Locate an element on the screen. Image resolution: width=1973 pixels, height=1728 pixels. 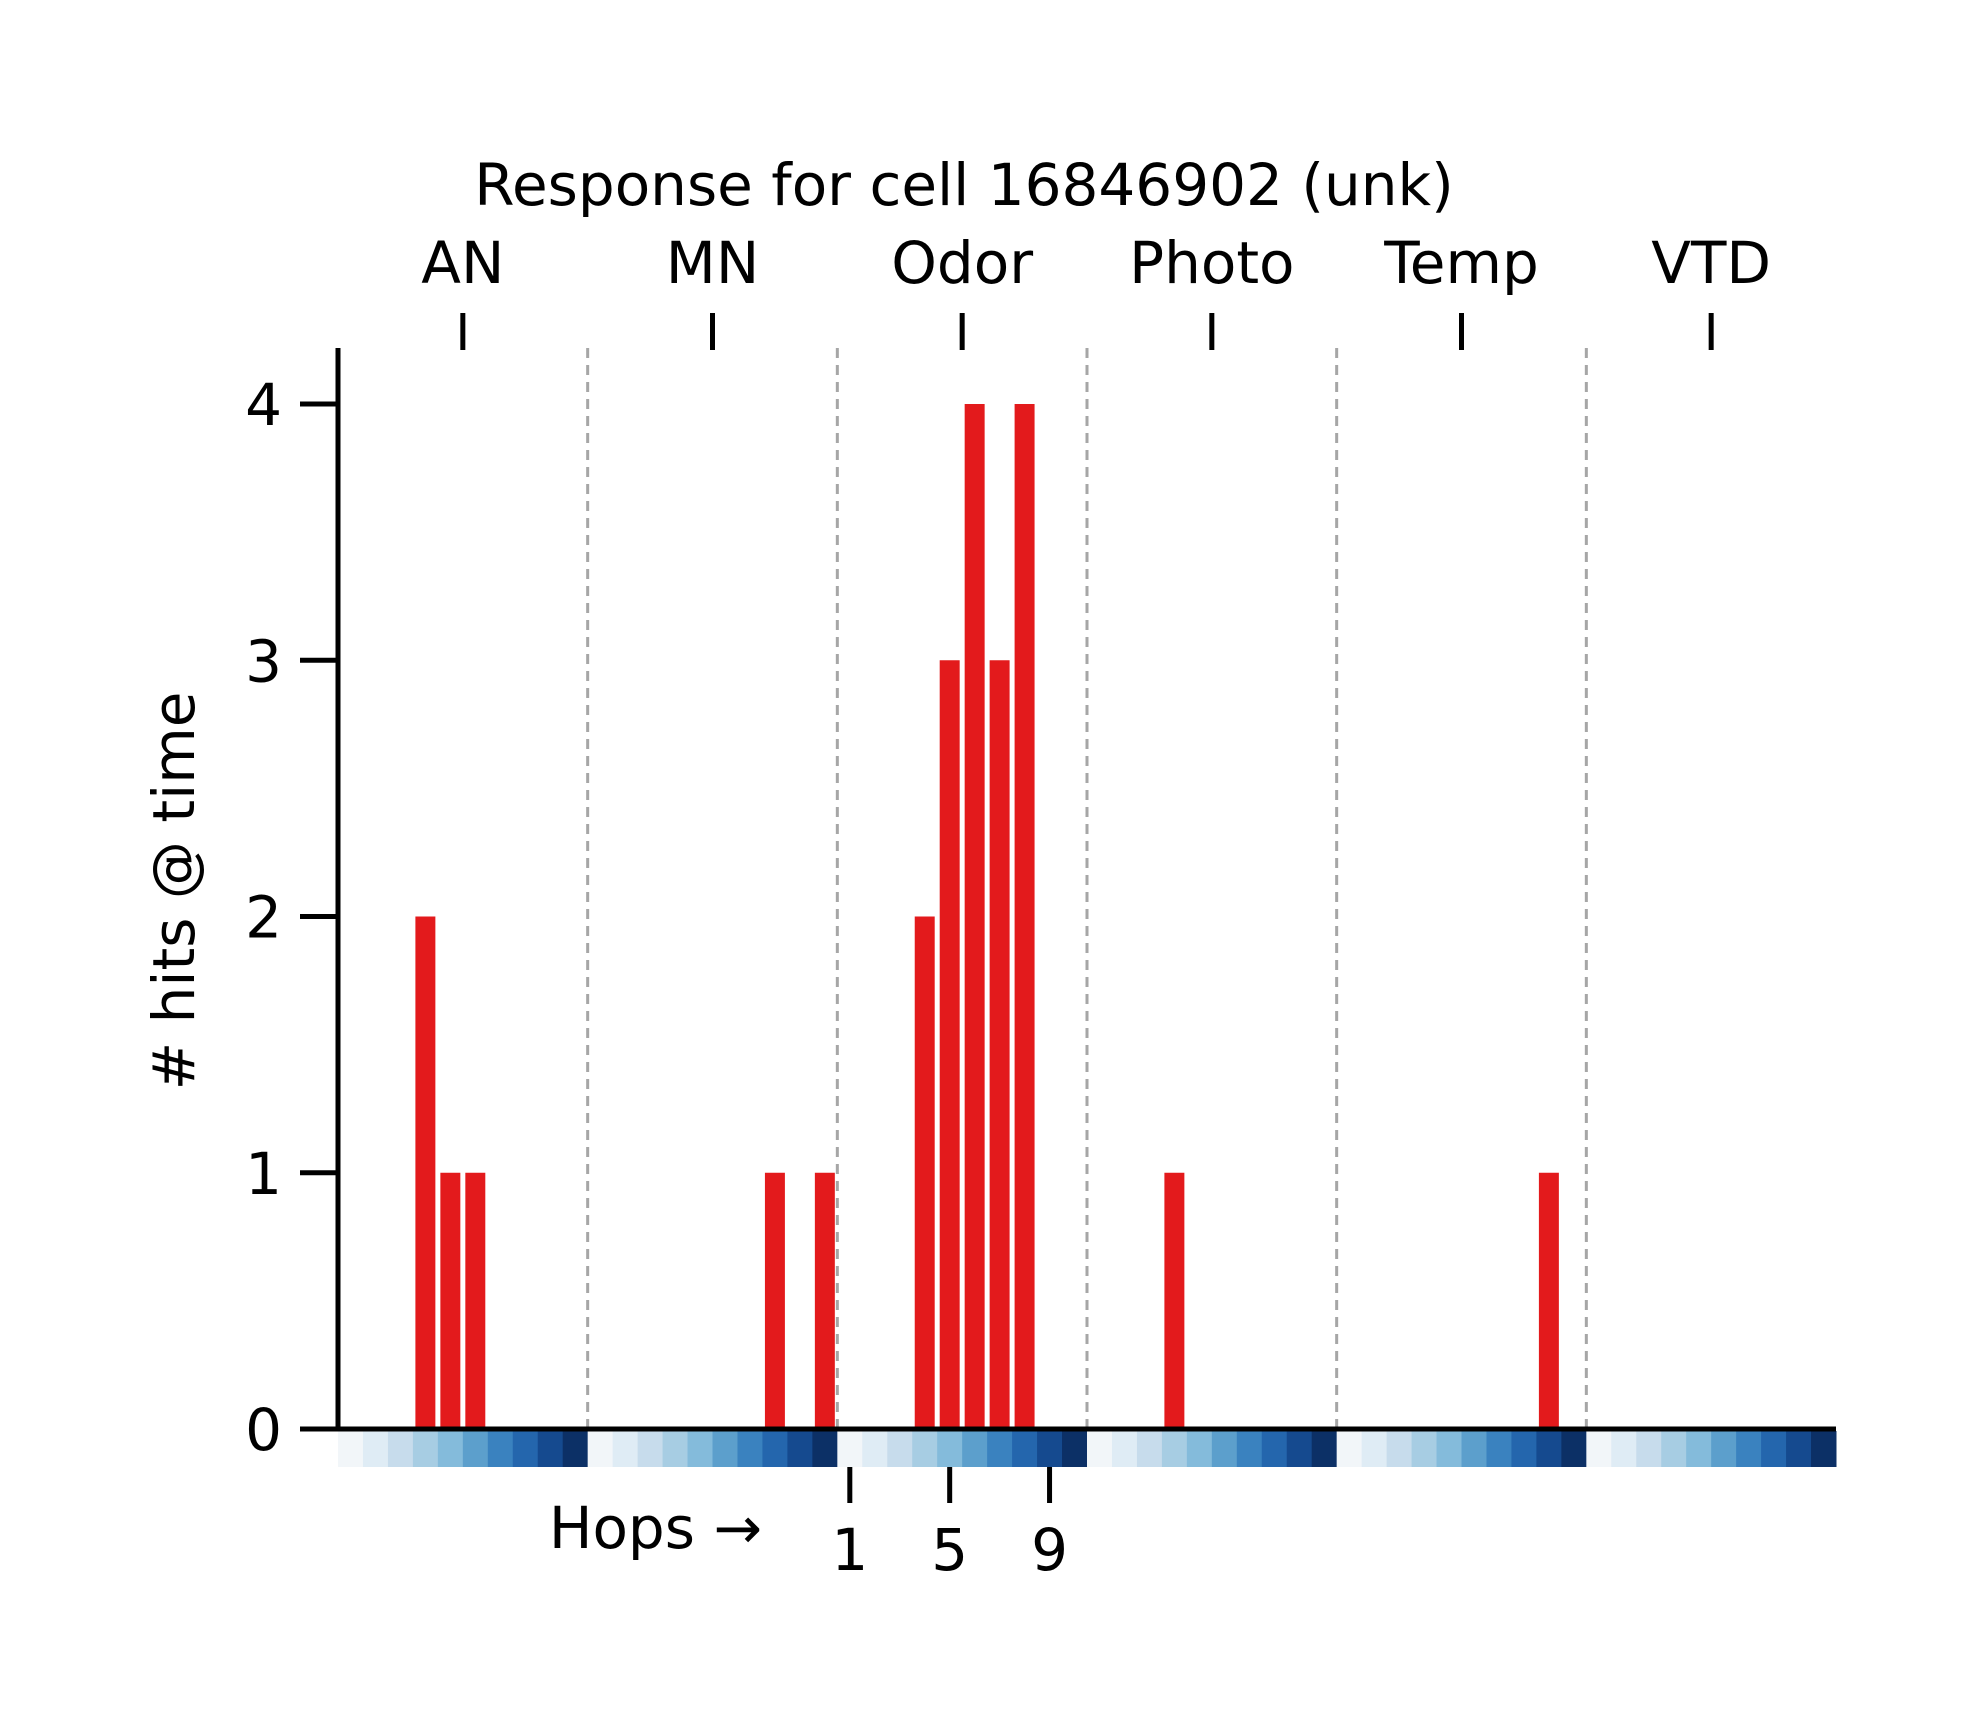
y-tick-label: 1 is located at coordinates (263, 1174).